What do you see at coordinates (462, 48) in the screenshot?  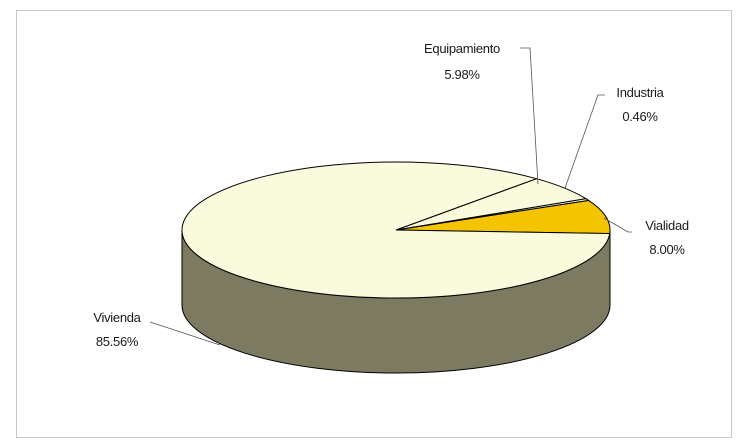 I see `label-equipamiento-name: Equipamiento` at bounding box center [462, 48].